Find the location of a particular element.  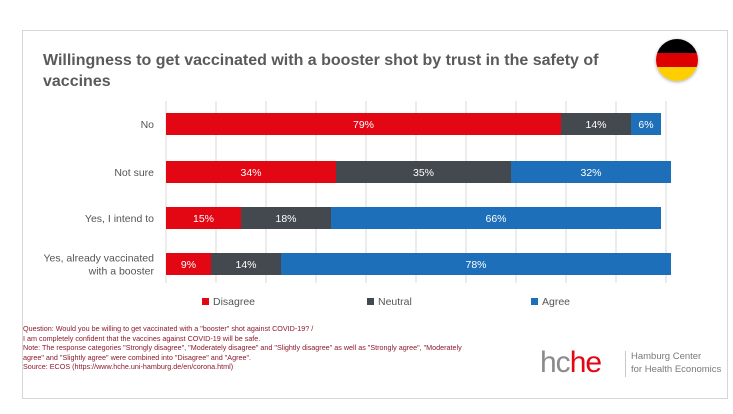

logo-name: Hamburg Center for Health Economics is located at coordinates (676, 363).